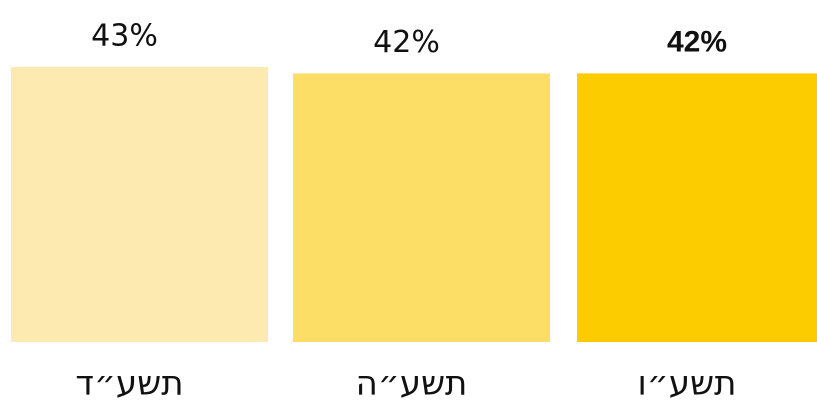  What do you see at coordinates (412, 383) in the screenshot?
I see `category-label: תשע״ה` at bounding box center [412, 383].